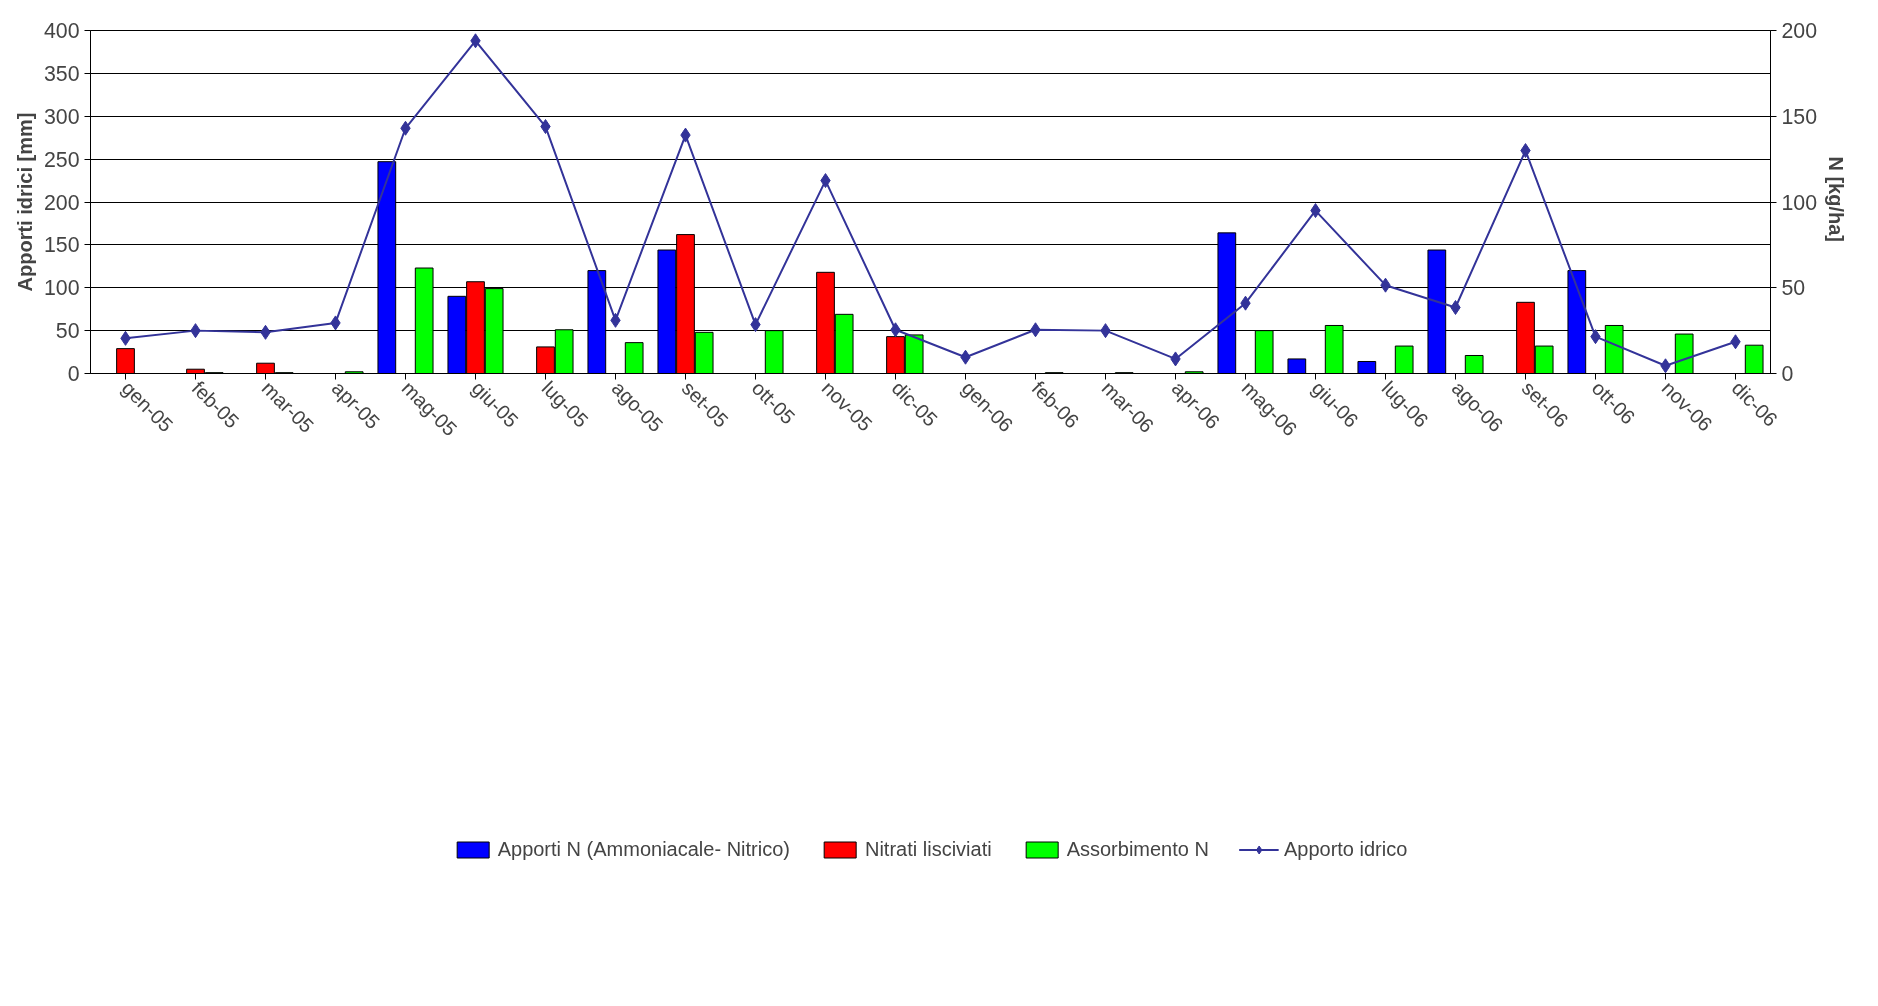 This screenshot has width=1878, height=1006. Describe the element at coordinates (1836, 199) in the screenshot. I see `y2-axis-title: N [kg/ha]` at that location.